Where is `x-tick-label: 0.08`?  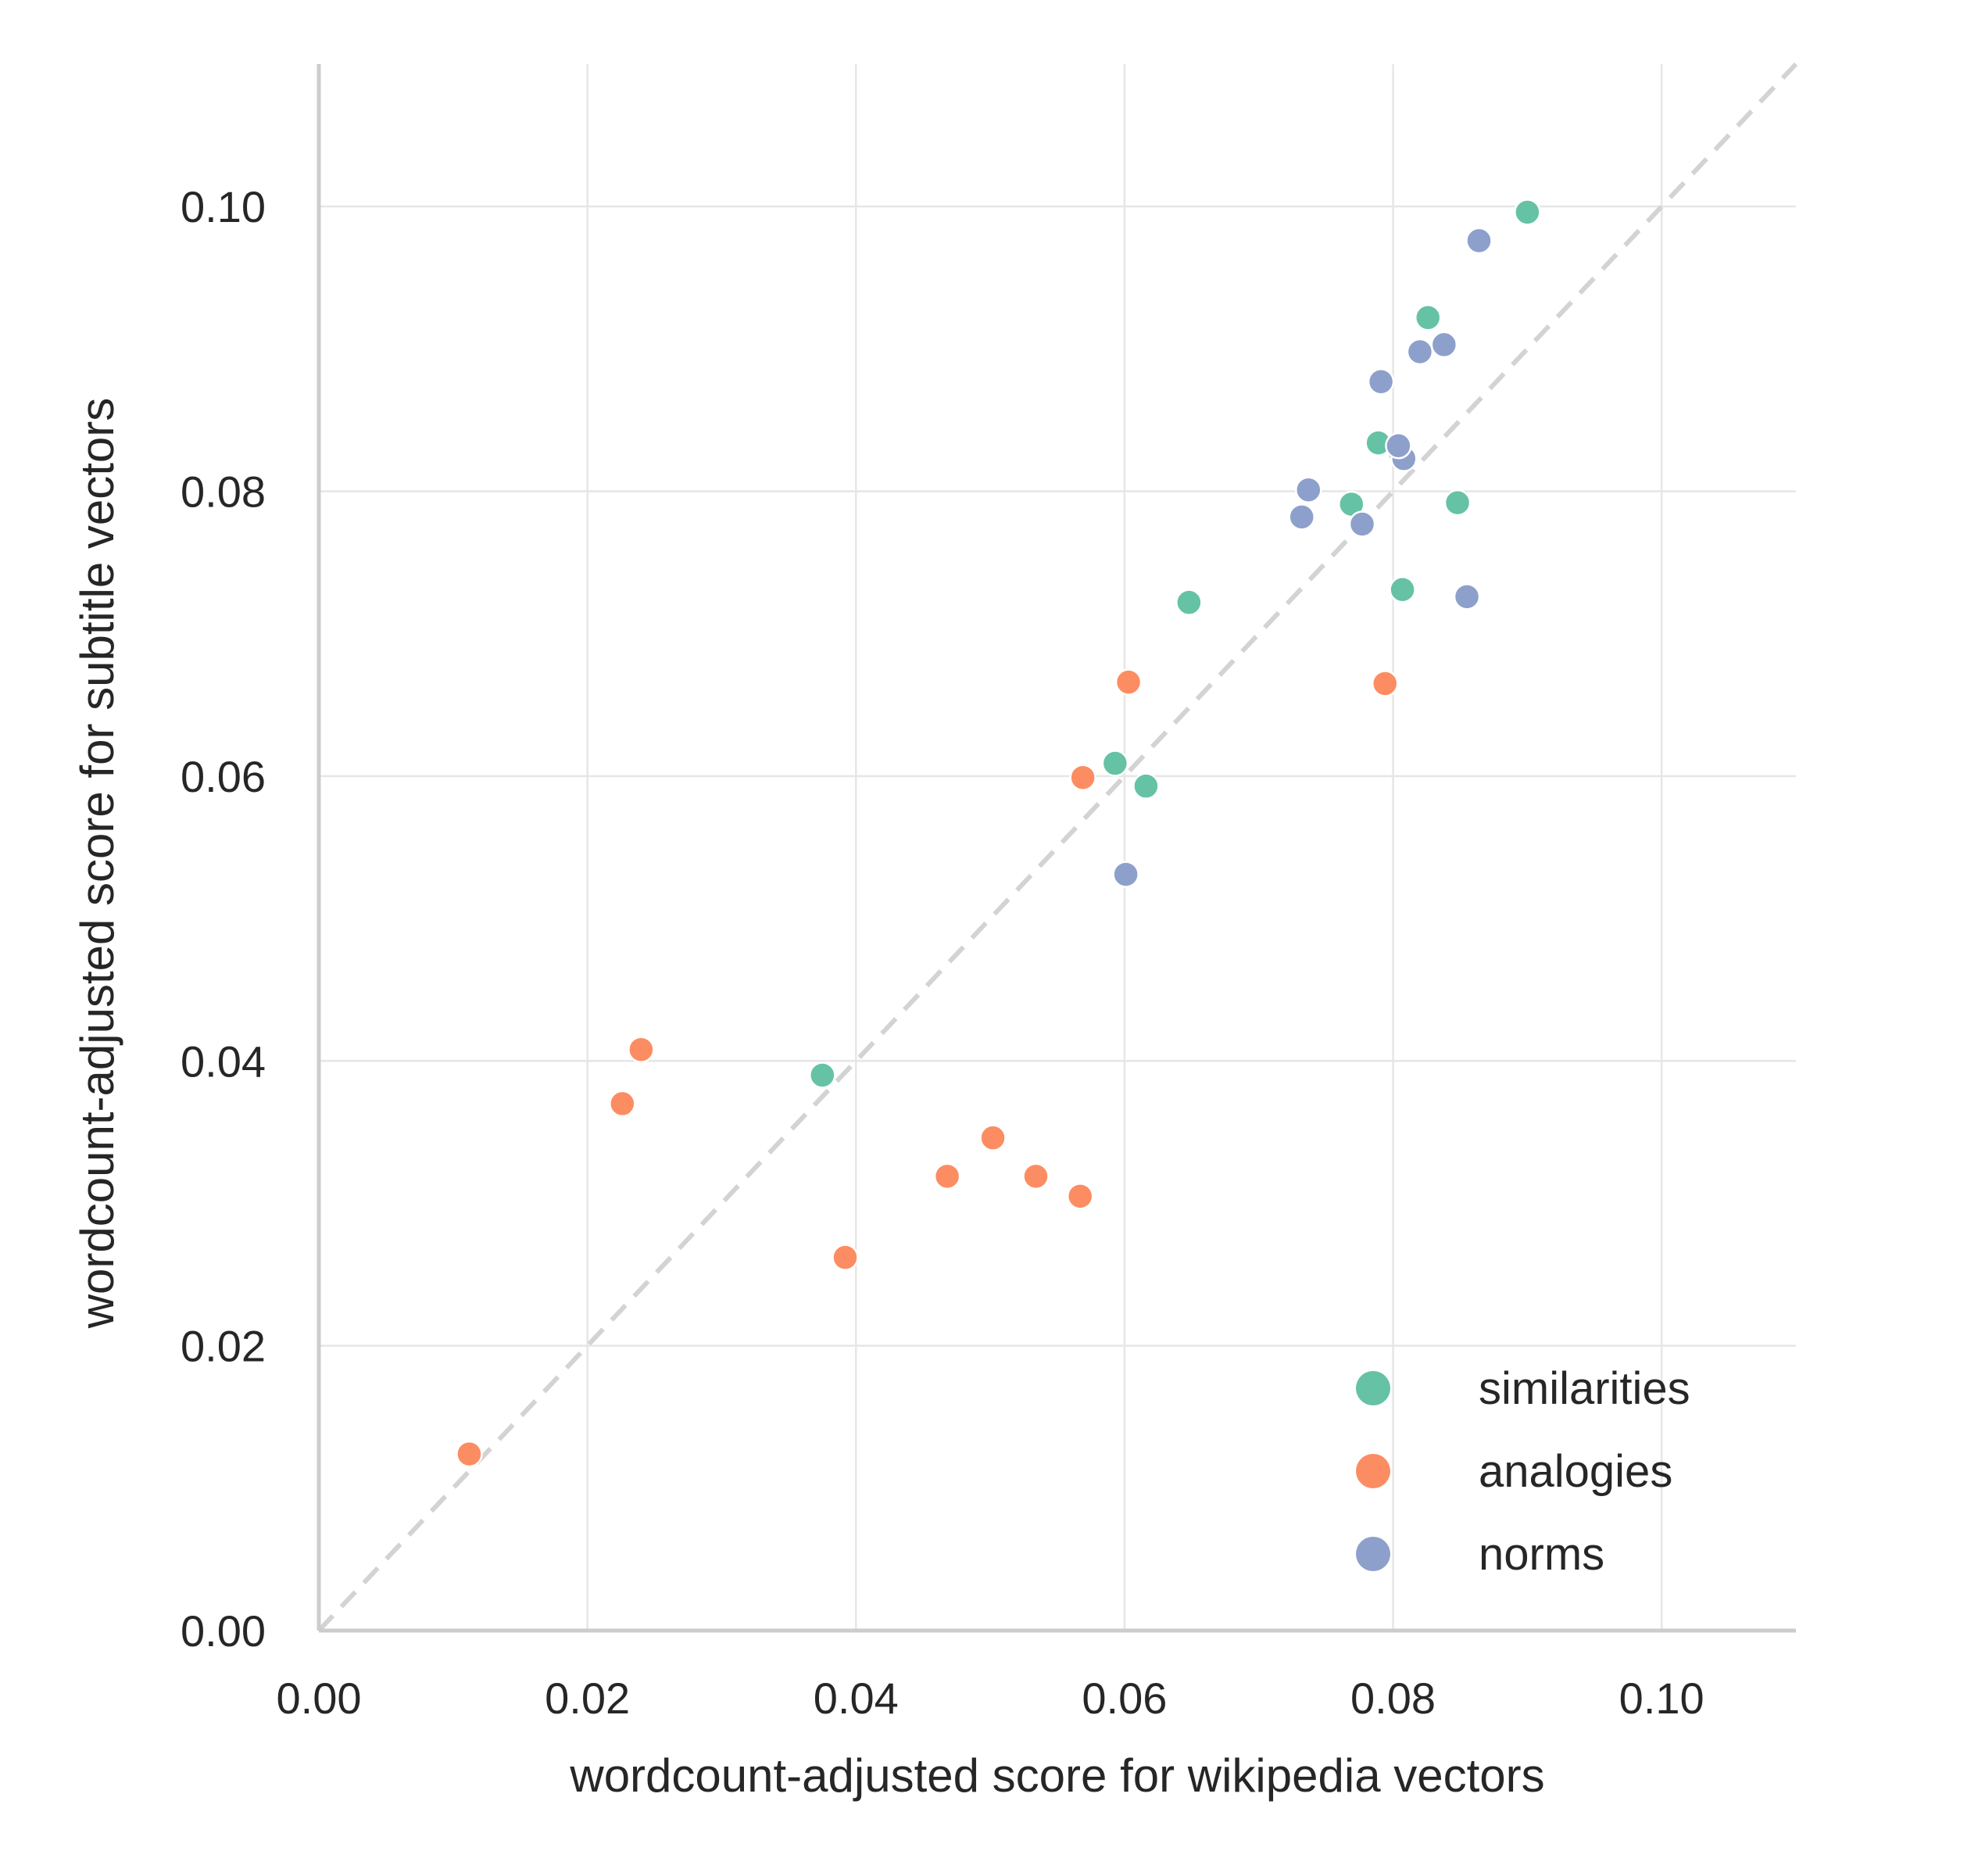
x-tick-label: 0.08 is located at coordinates (1393, 1698).